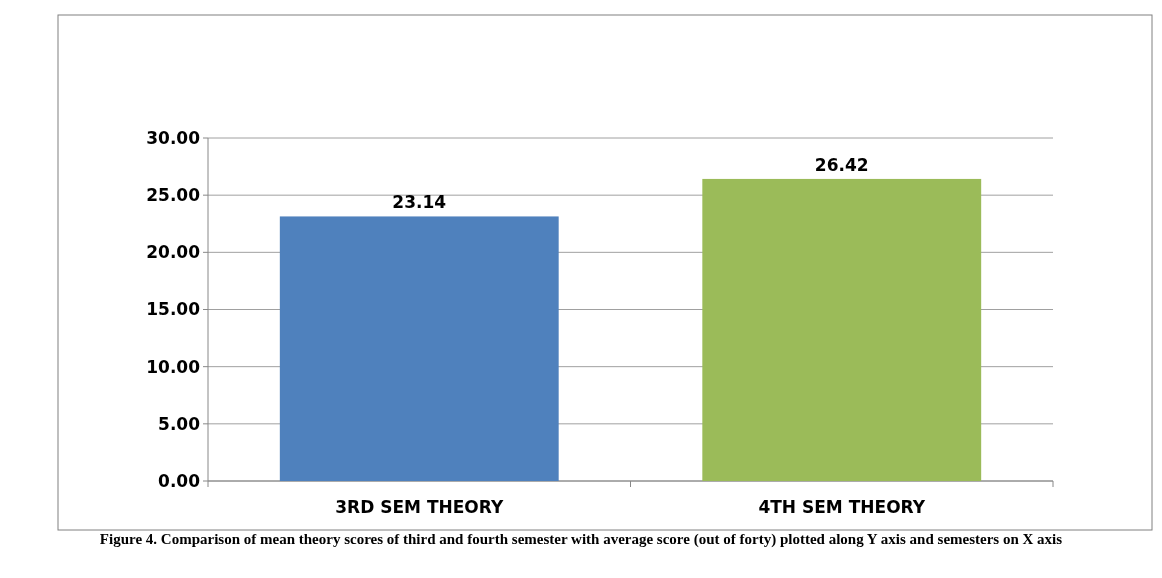 The width and height of the screenshot is (1162, 578). Describe the element at coordinates (179, 423) in the screenshot. I see `y-tick-label: 5.00` at that location.